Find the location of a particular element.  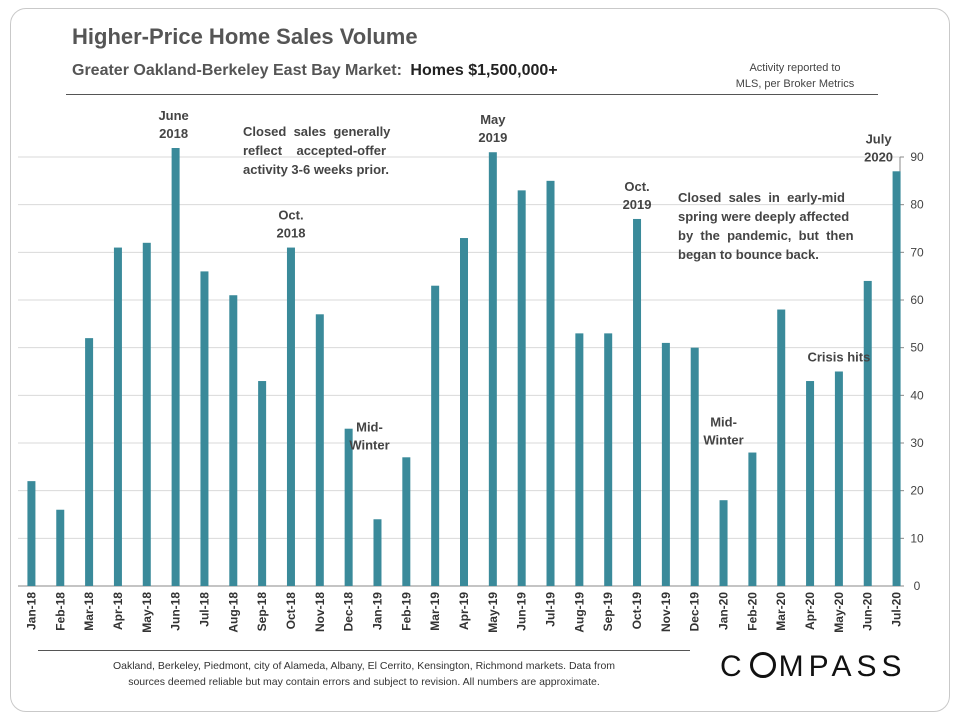

annotation-label: July is located at coordinates (879, 138).